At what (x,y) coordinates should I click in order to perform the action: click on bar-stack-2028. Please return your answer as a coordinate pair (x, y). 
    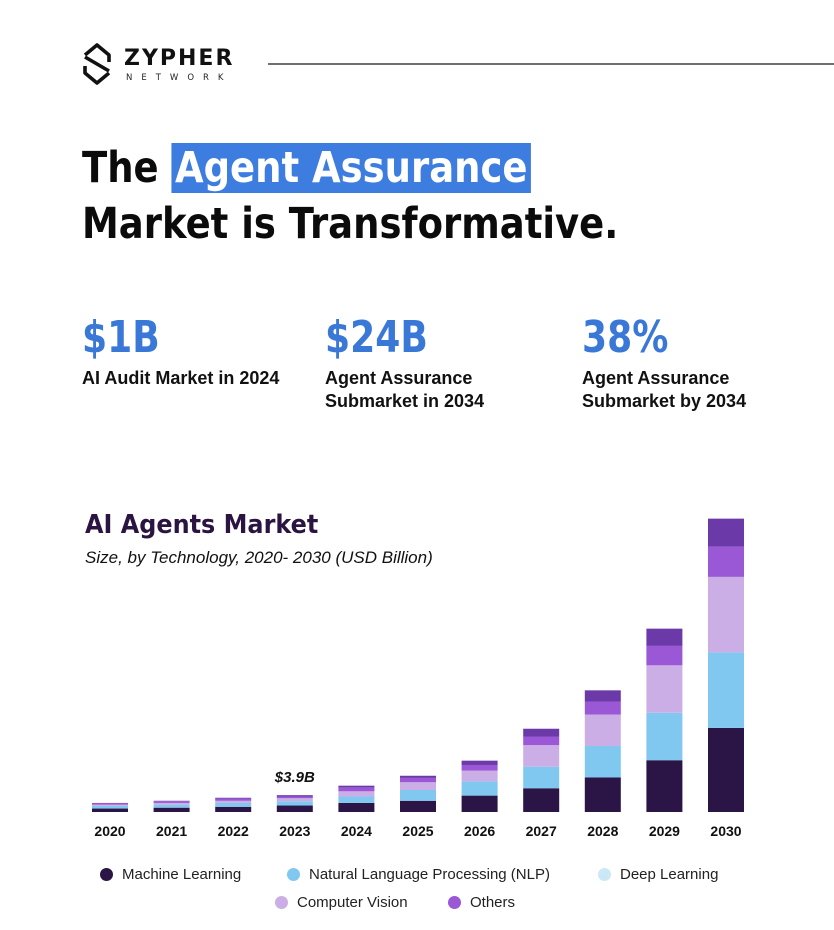
    Looking at the image, I should click on (602, 751).